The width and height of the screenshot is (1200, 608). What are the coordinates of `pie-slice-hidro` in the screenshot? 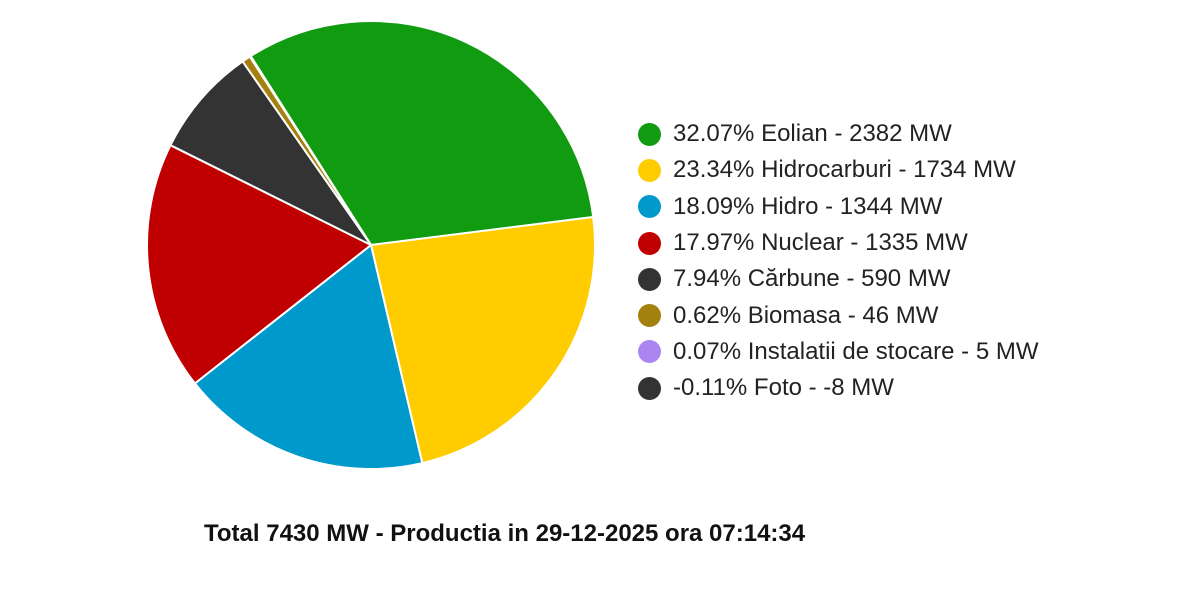 It's located at (308, 357).